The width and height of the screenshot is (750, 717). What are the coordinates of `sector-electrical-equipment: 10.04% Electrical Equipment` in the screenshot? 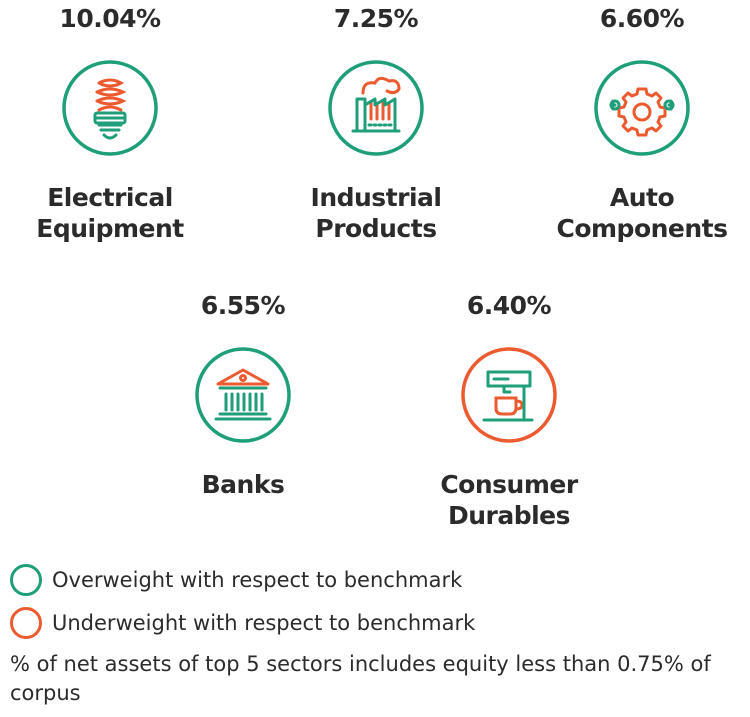 It's located at (110, 123).